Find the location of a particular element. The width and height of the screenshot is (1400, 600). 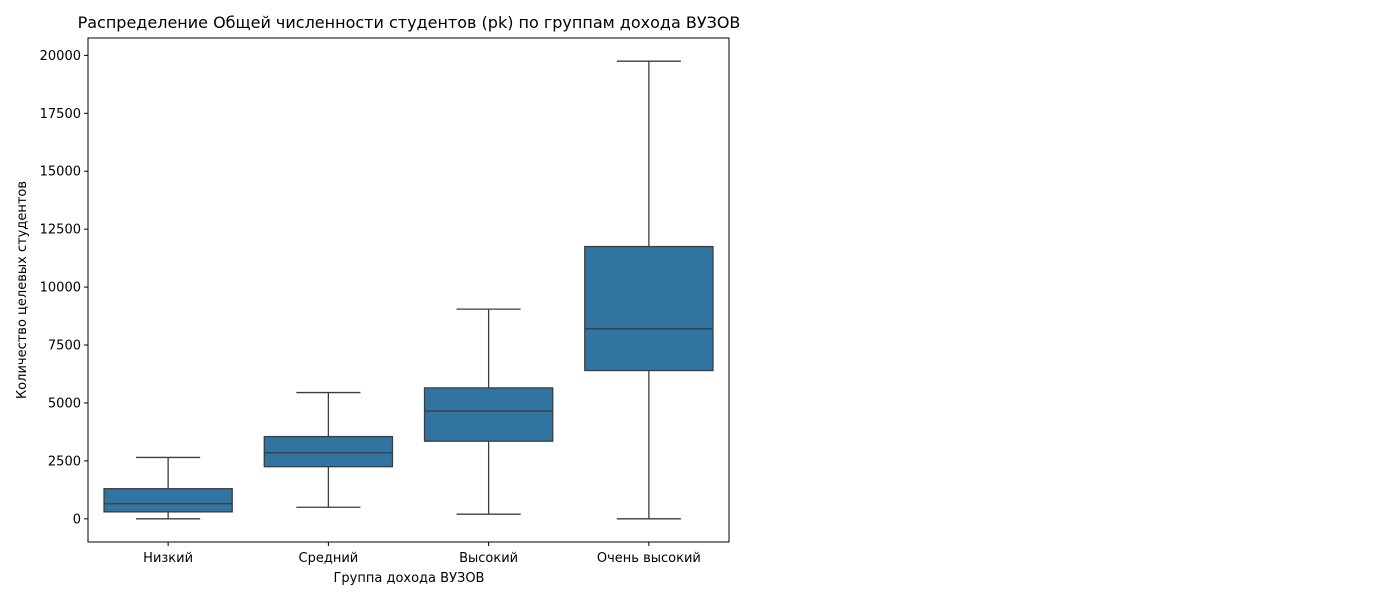

y-tick-label: 5000 is located at coordinates (64, 403).